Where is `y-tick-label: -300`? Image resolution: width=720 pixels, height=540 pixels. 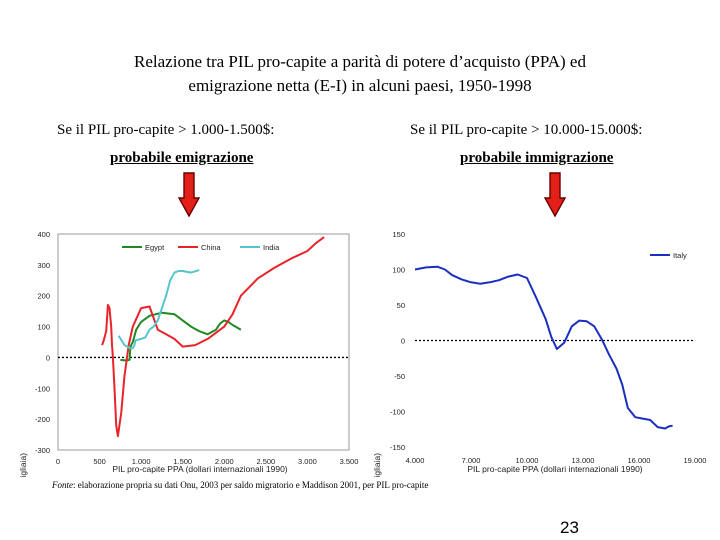 y-tick-label: -300 is located at coordinates (42, 450).